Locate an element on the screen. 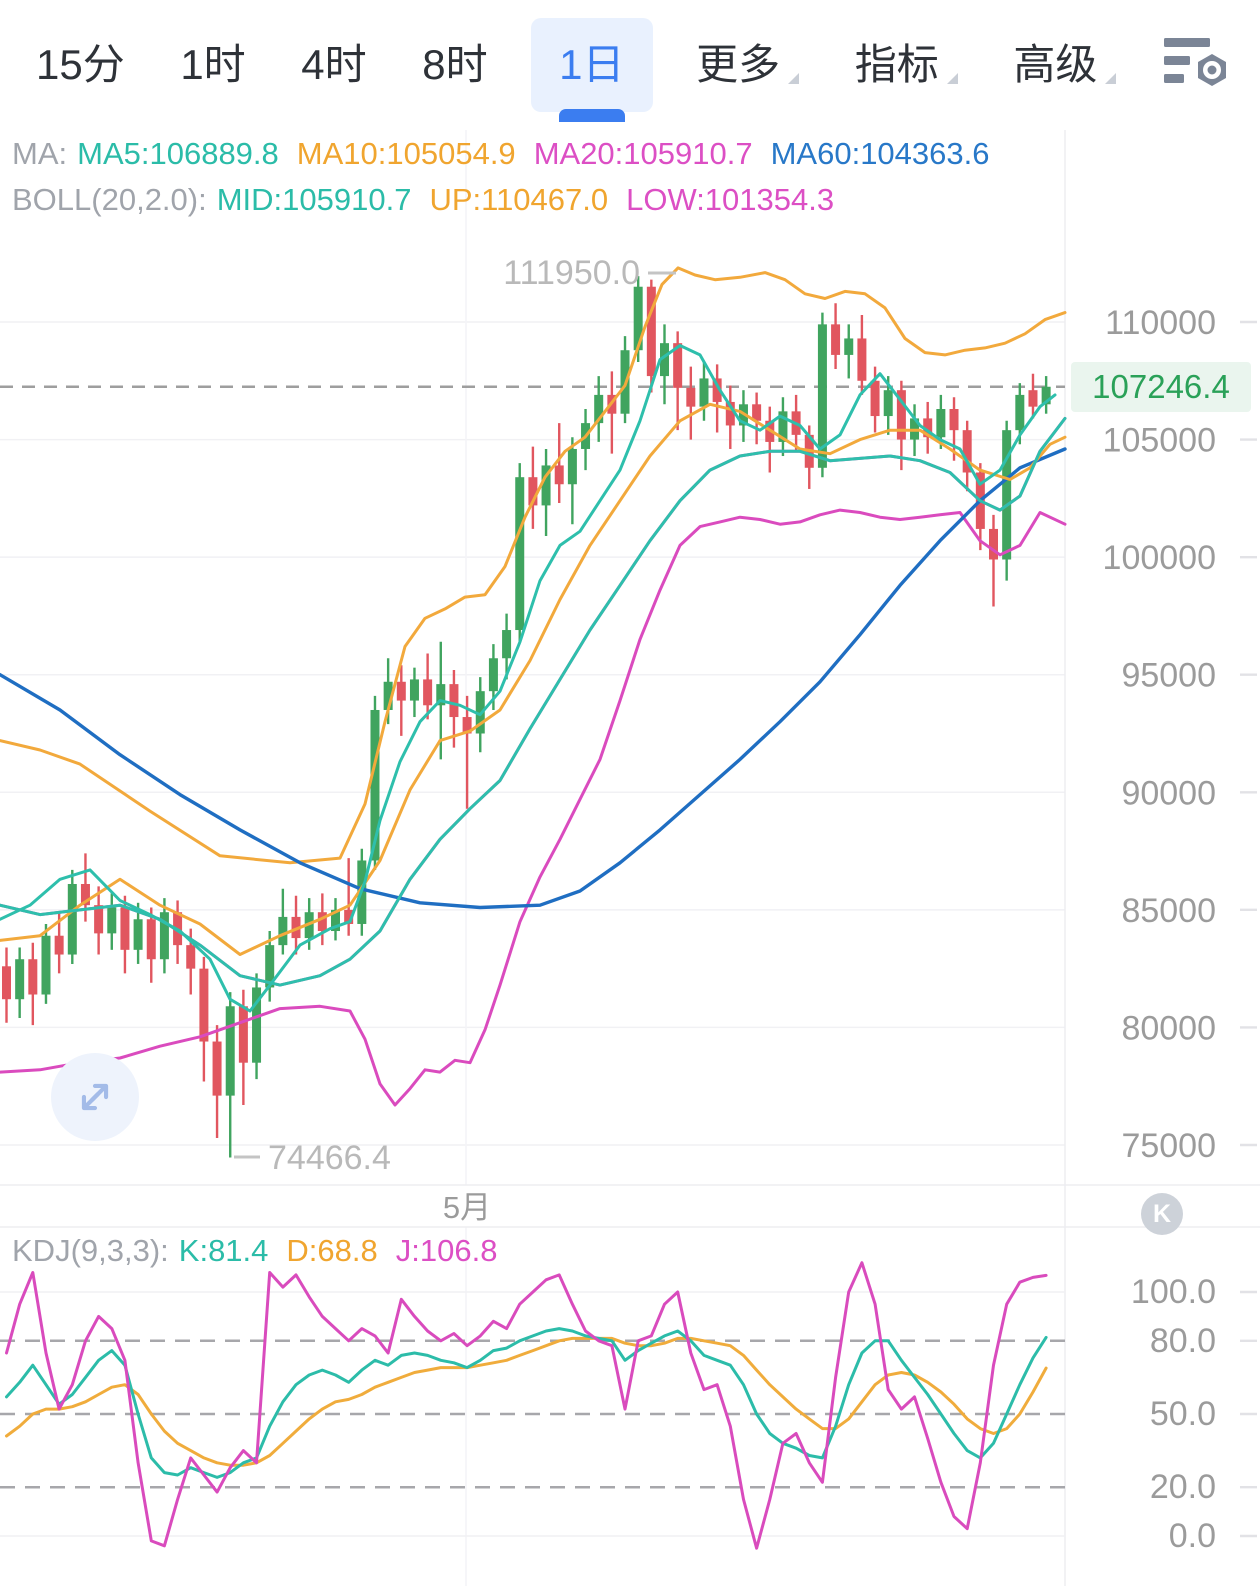 Image resolution: width=1260 pixels, height=1586 pixels. tab-label: 指标 is located at coordinates (896, 64).